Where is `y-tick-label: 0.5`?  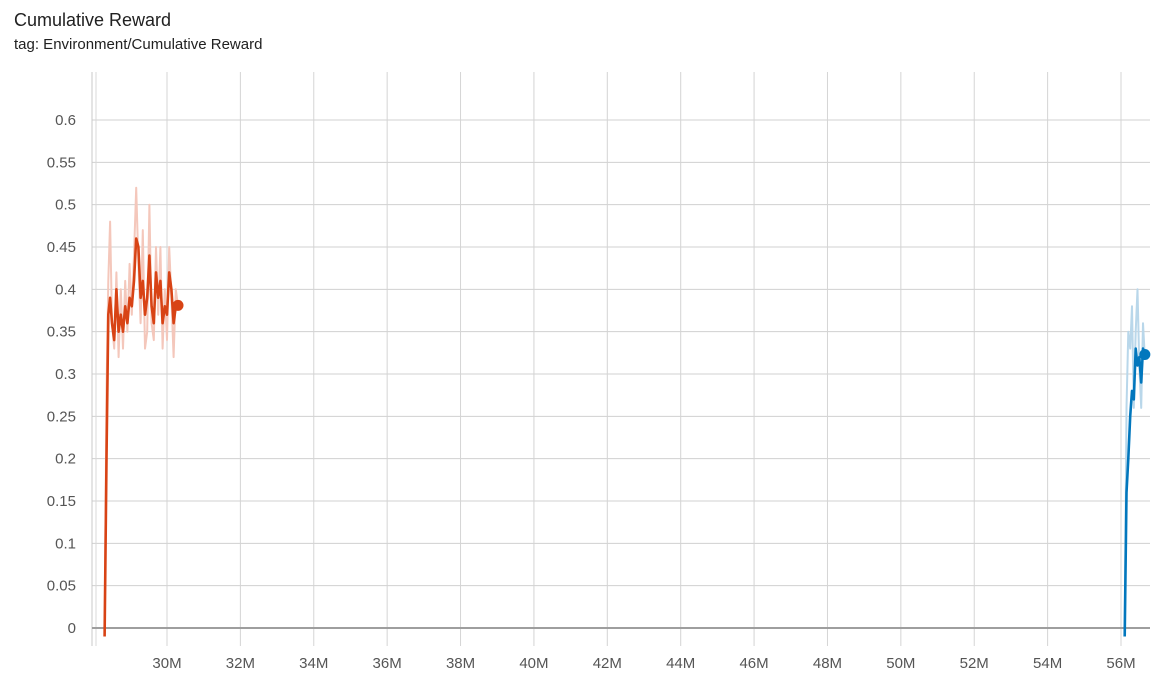
y-tick-label: 0.5 is located at coordinates (65, 205).